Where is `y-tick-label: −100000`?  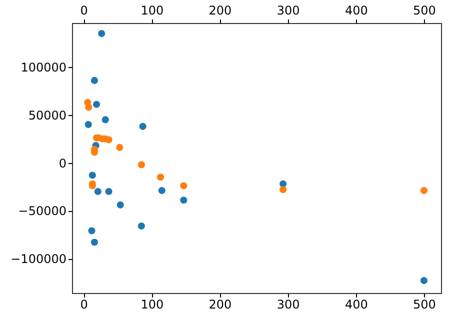
y-tick-label: −100000 is located at coordinates (38, 259).